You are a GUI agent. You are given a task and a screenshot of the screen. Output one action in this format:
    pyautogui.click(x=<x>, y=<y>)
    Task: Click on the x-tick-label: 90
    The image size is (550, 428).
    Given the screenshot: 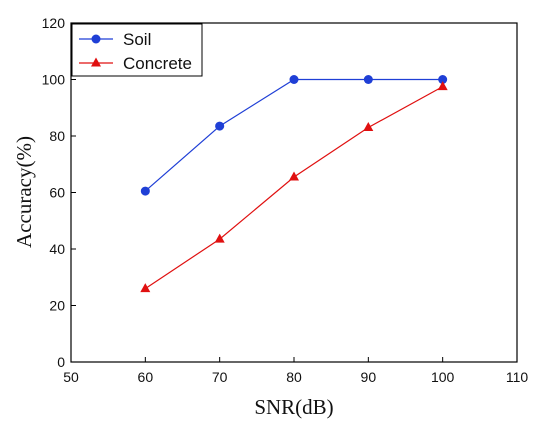 What is the action you would take?
    pyautogui.click(x=369, y=377)
    